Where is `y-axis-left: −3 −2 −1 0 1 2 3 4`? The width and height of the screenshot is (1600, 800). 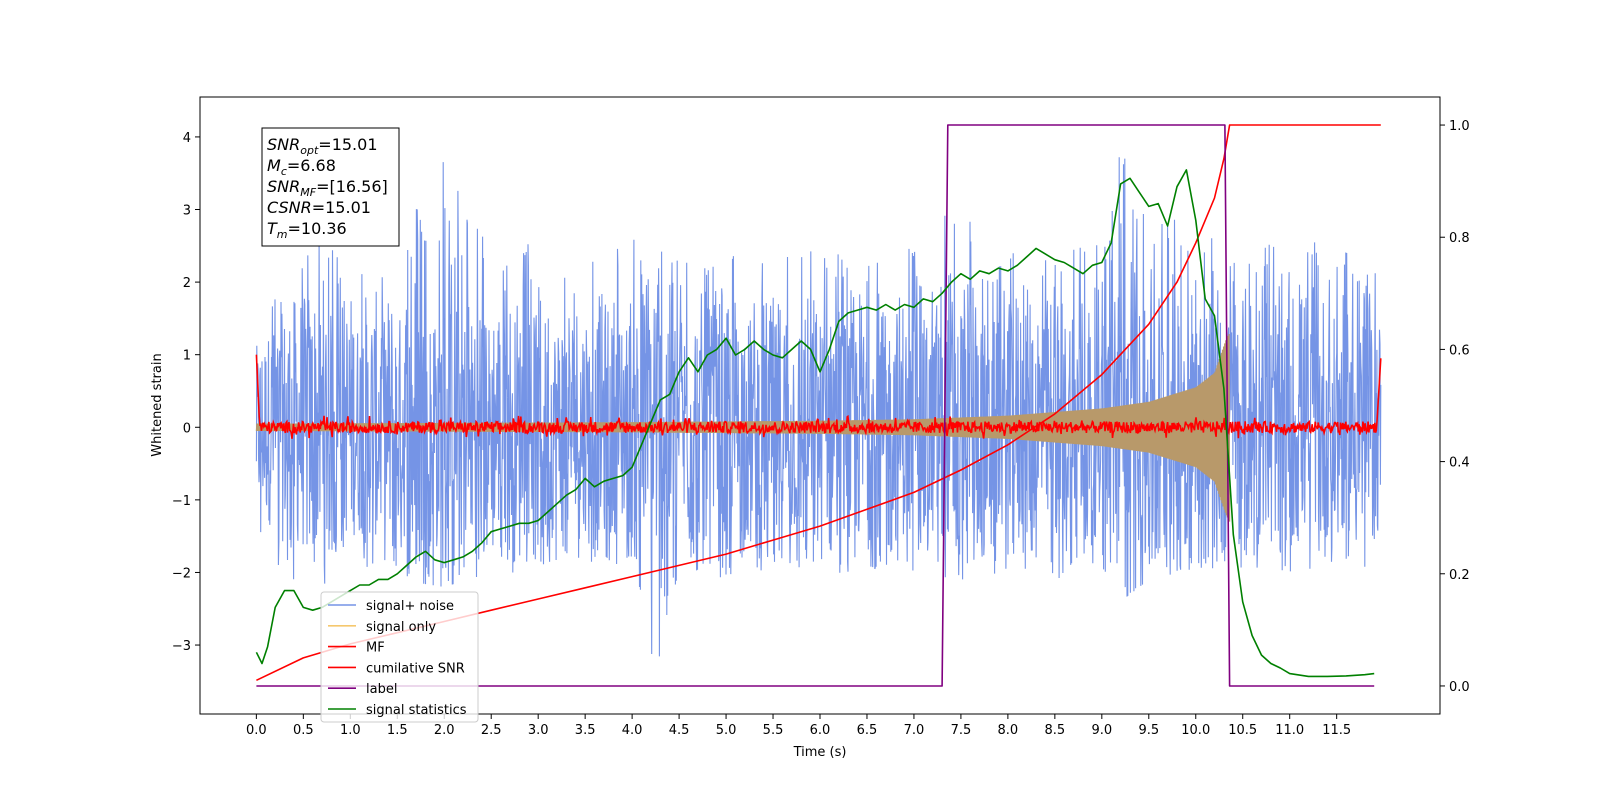 y-axis-left: −3 −2 −1 0 1 2 3 4 is located at coordinates (186, 392).